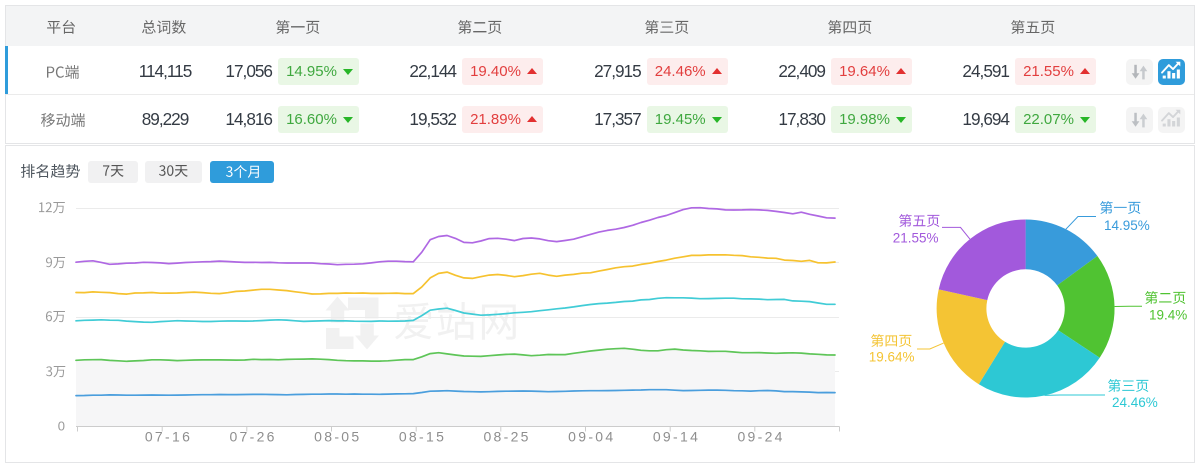  What do you see at coordinates (337, 437) in the screenshot?
I see `svg-text: 08-05` at bounding box center [337, 437].